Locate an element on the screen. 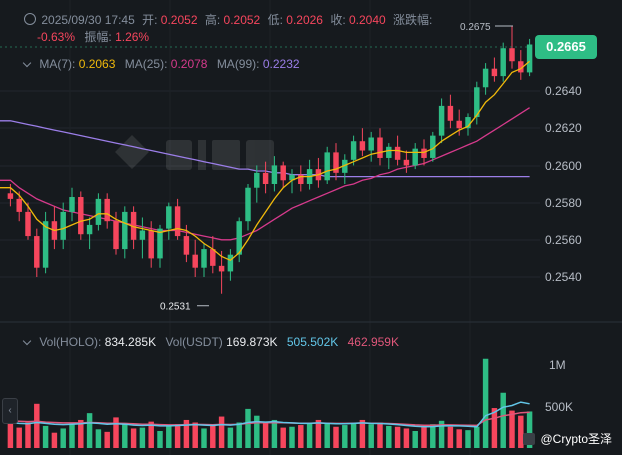  logo-diamond is located at coordinates (132, 152).